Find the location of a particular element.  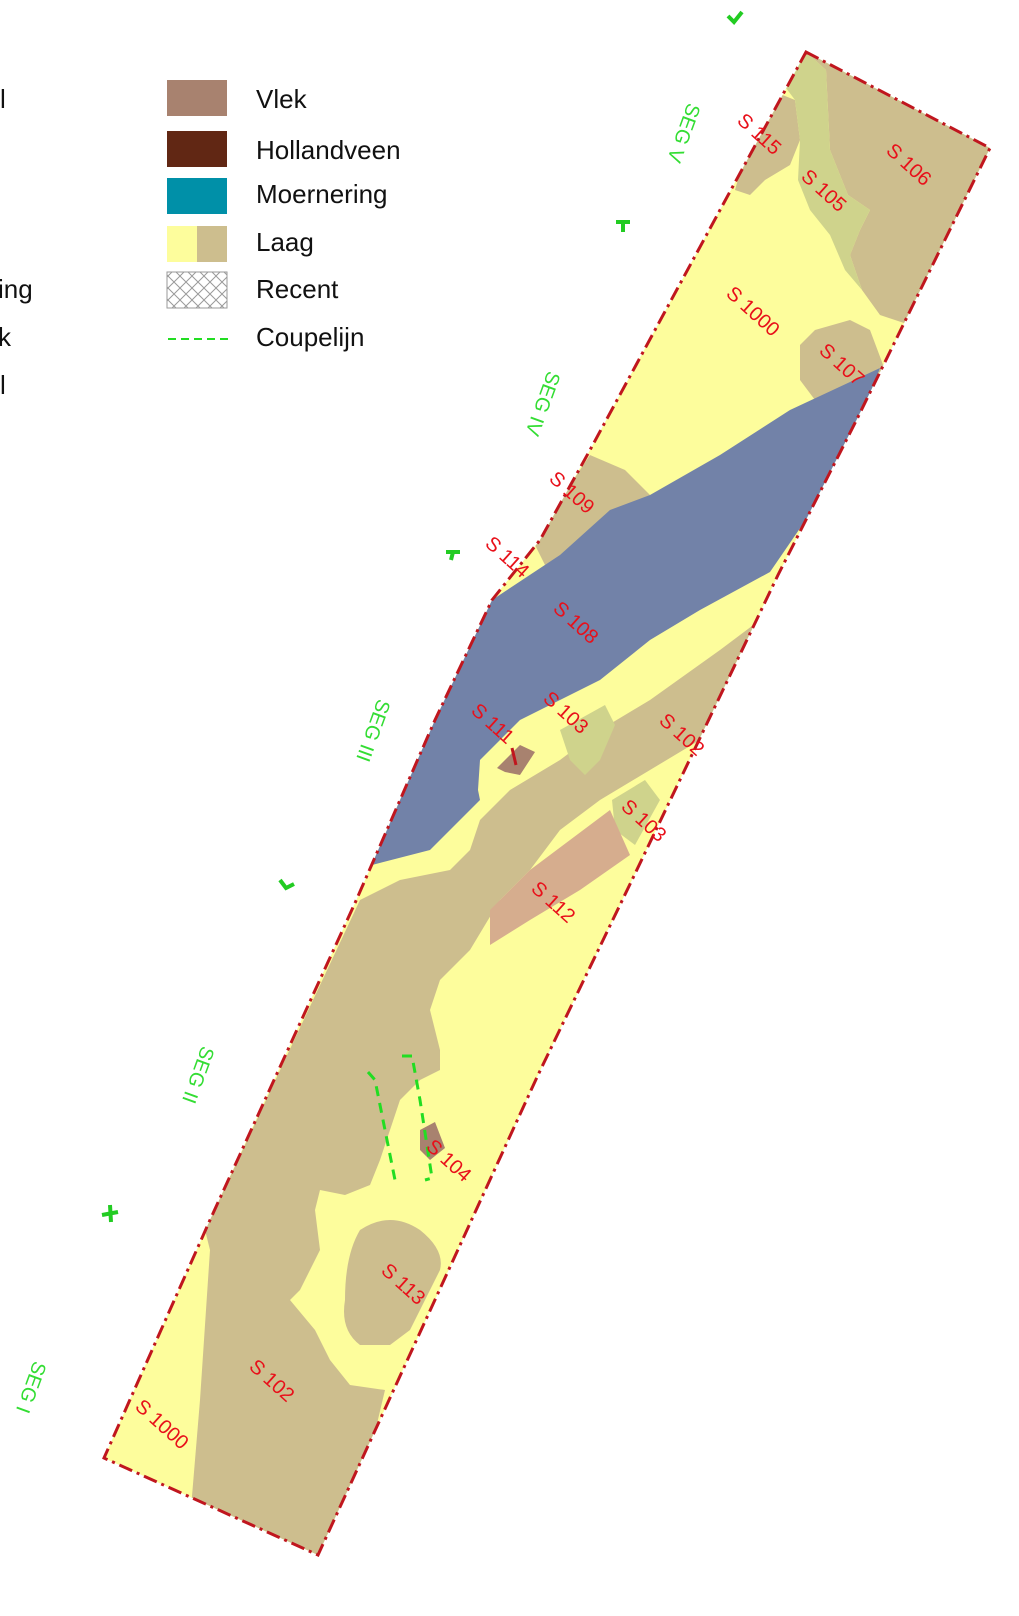

legend-swatch-hollandveen is located at coordinates (197, 149).